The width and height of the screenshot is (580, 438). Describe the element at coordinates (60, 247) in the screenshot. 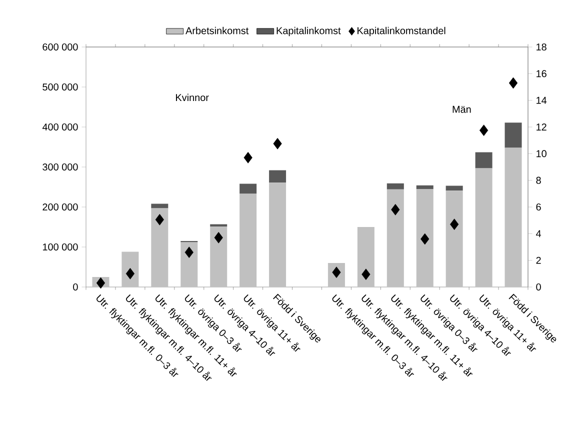

I see `y-tick-label: 100 000` at that location.